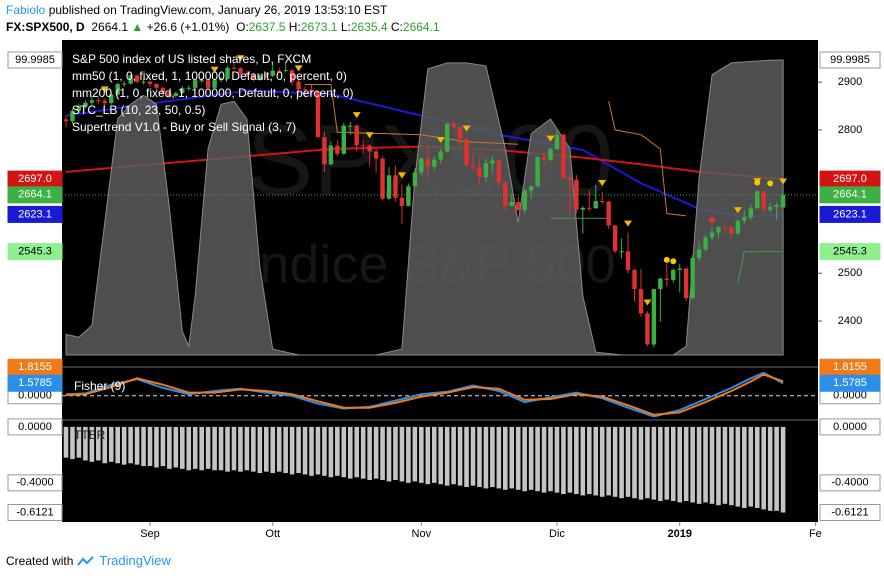 The width and height of the screenshot is (884, 580). What do you see at coordinates (26, 10) in the screenshot?
I see `author: Fabiolo` at bounding box center [26, 10].